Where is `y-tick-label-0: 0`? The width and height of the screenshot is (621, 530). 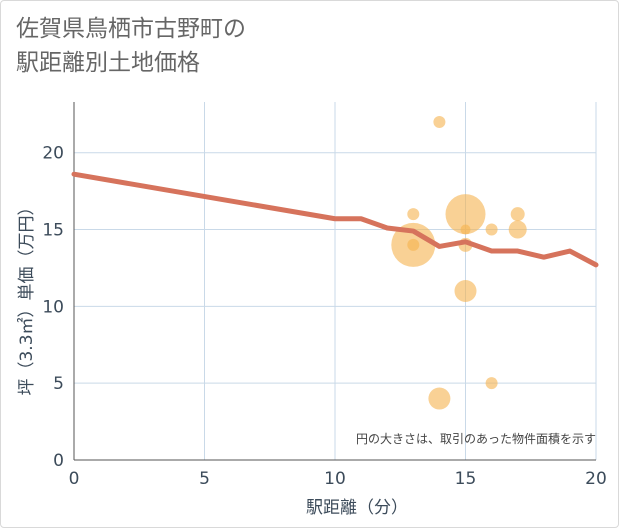
y-tick-label-0: 0 is located at coordinates (58, 461).